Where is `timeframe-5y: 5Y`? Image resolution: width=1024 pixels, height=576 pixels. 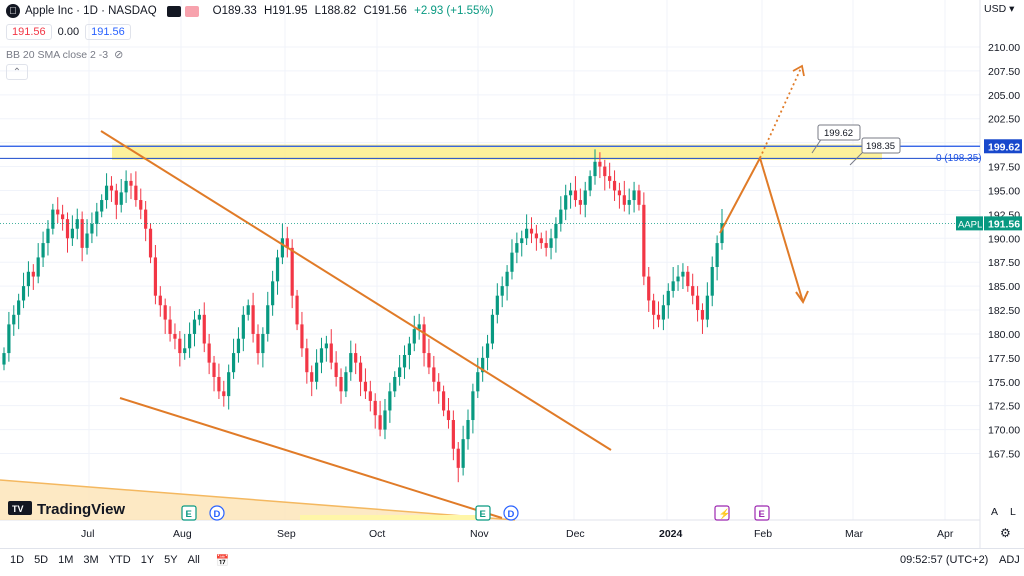
timeframe-5y: 5Y is located at coordinates (171, 560).